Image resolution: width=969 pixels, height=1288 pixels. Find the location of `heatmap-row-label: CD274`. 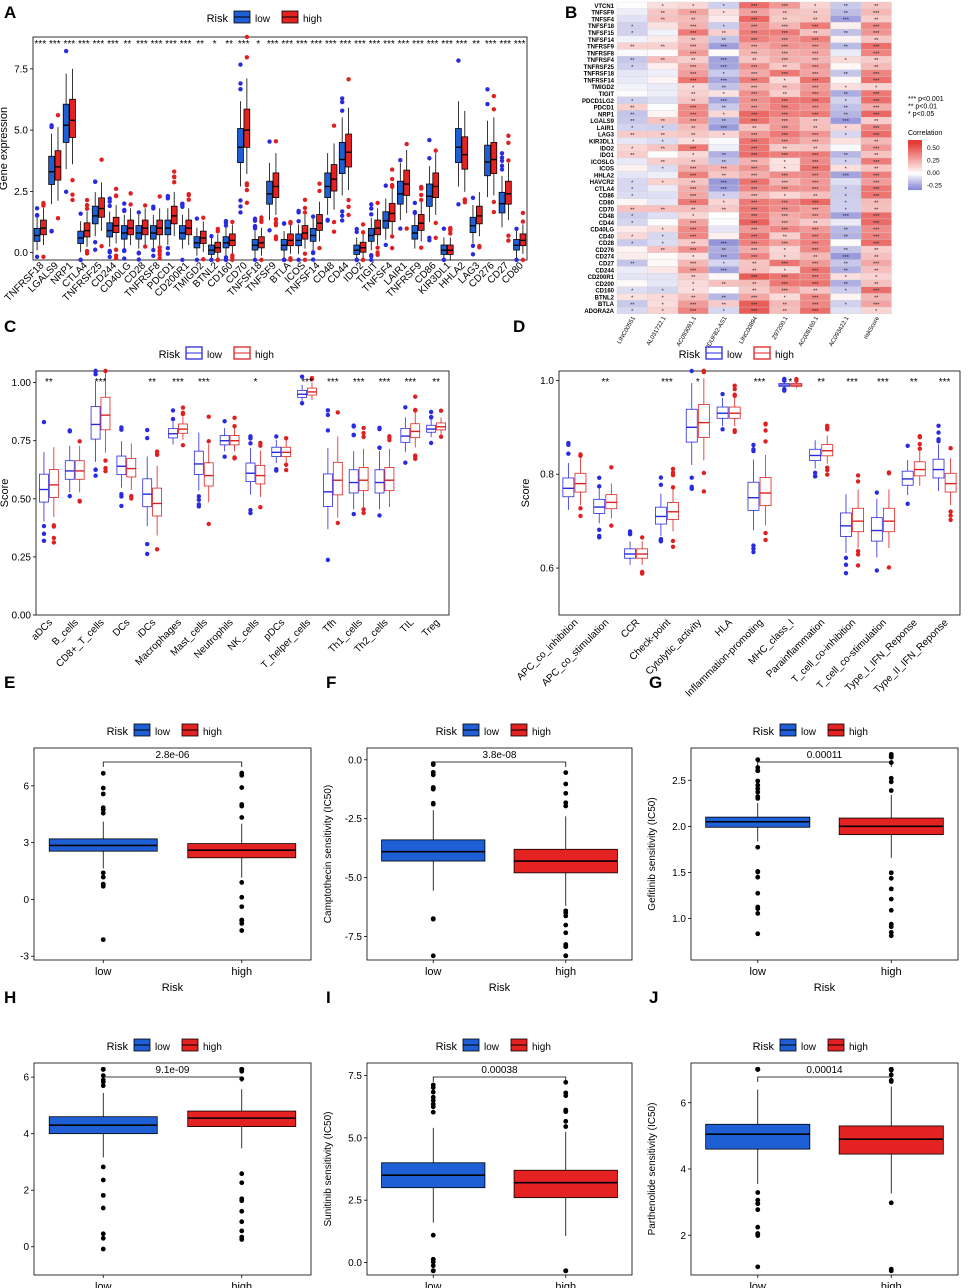

heatmap-row-label: CD274 is located at coordinates (604, 258).